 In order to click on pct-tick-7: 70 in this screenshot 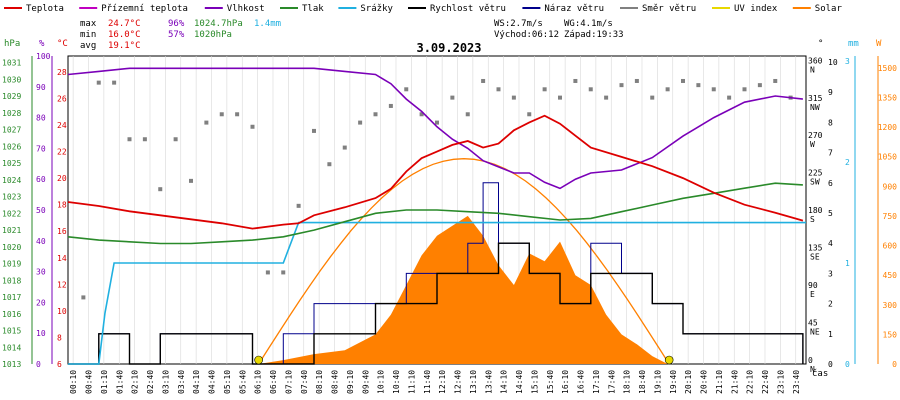, I will do `click(41, 148)`.